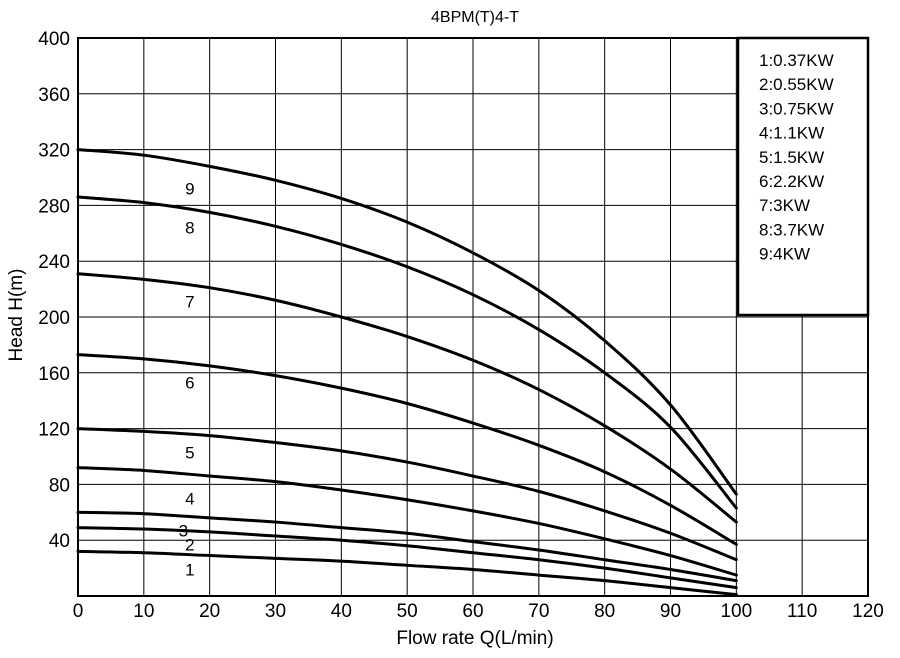 The image size is (900, 658). I want to click on x-tick-label: 120, so click(868, 611).